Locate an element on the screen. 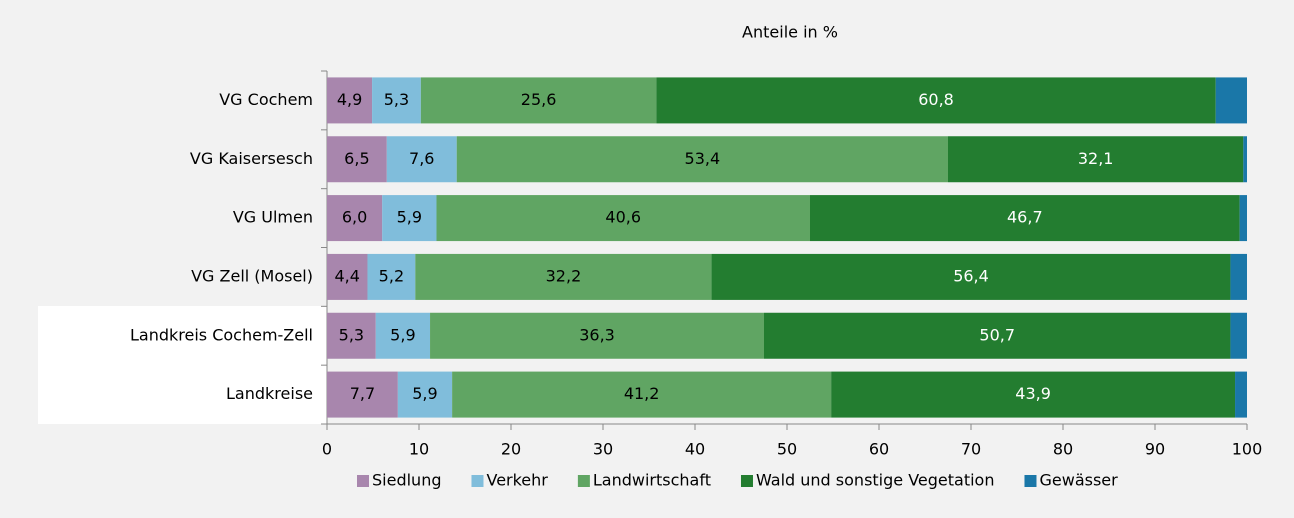 This screenshot has width=1294, height=518. x-tick-label: 0 is located at coordinates (327, 449).